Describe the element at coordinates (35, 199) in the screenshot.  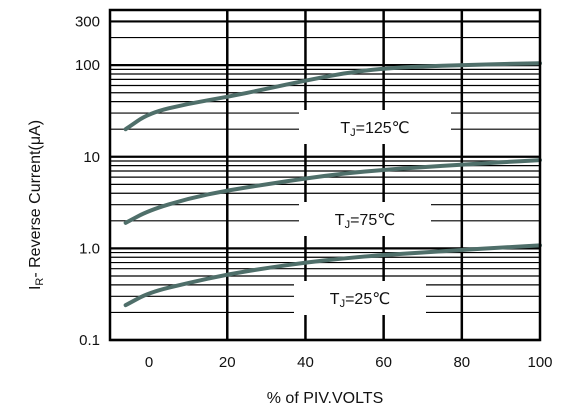
I see `y-axis-title-rest: - Reverse Current(μA)` at that location.